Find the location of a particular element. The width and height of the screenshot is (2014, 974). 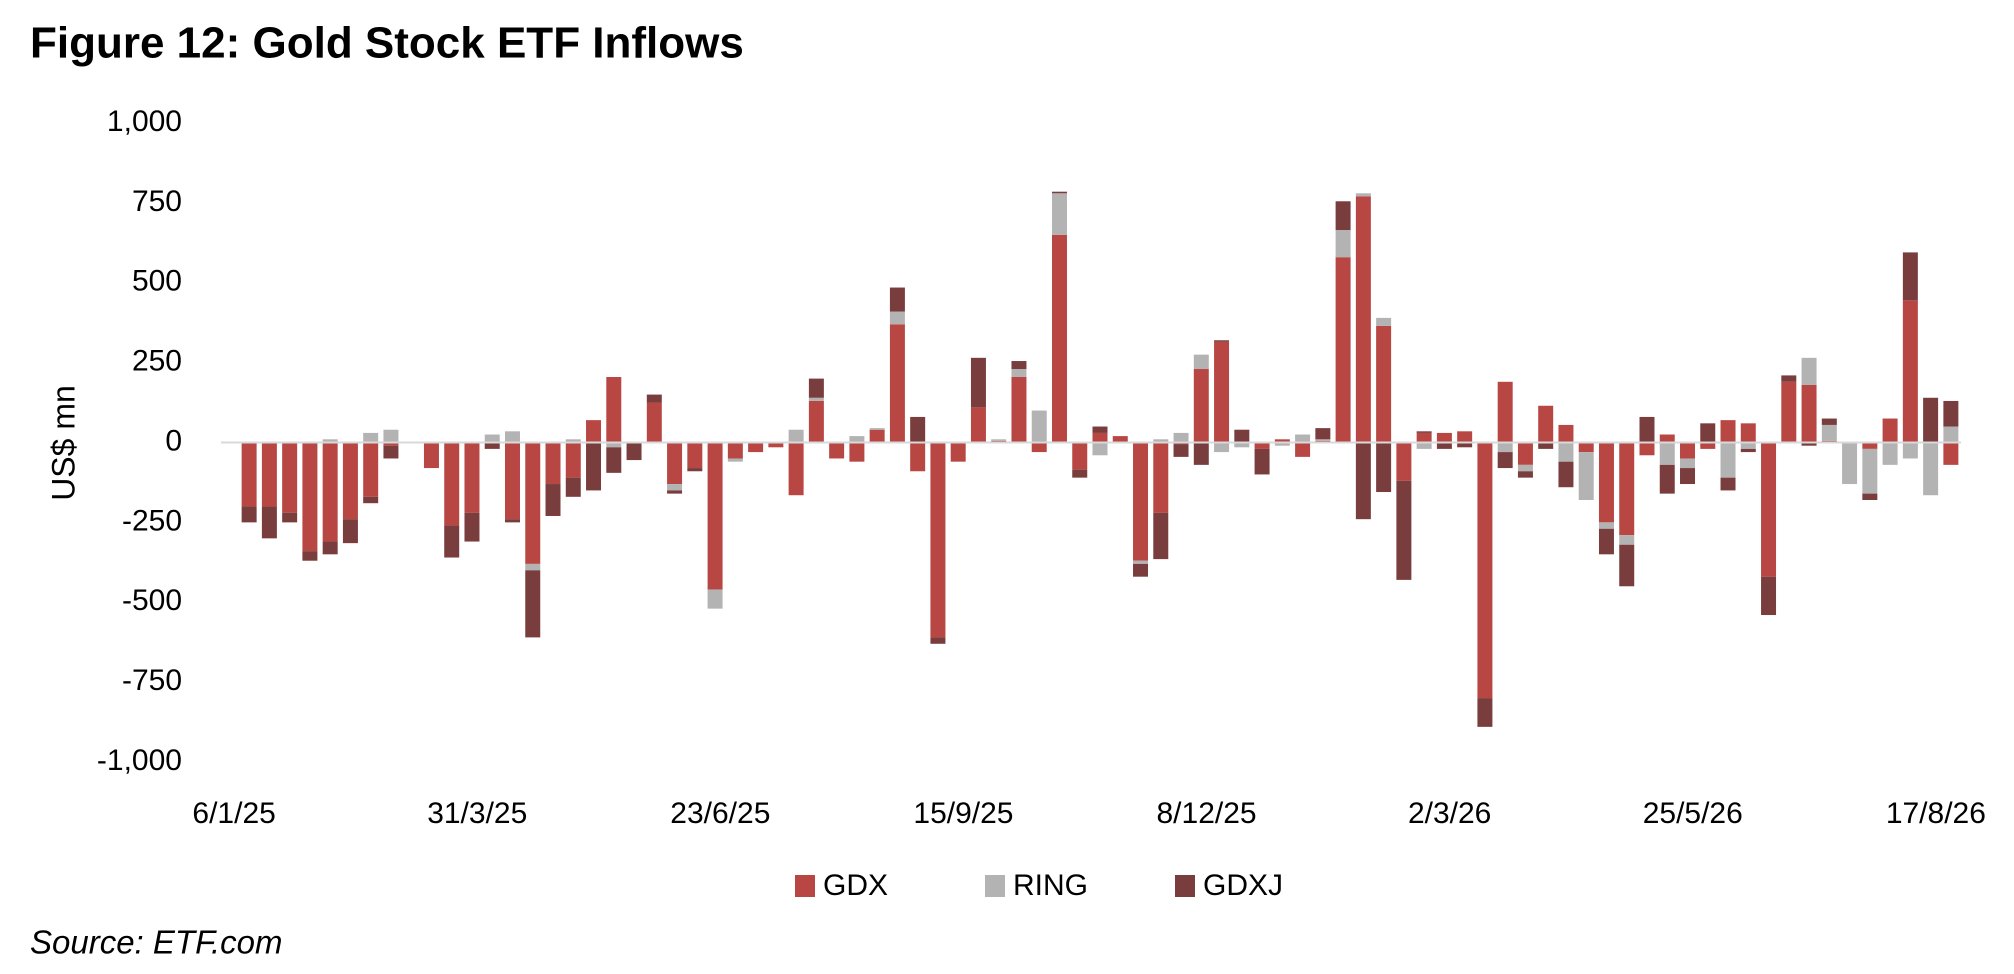

y-tick-label: 1,000 is located at coordinates (144, 121).